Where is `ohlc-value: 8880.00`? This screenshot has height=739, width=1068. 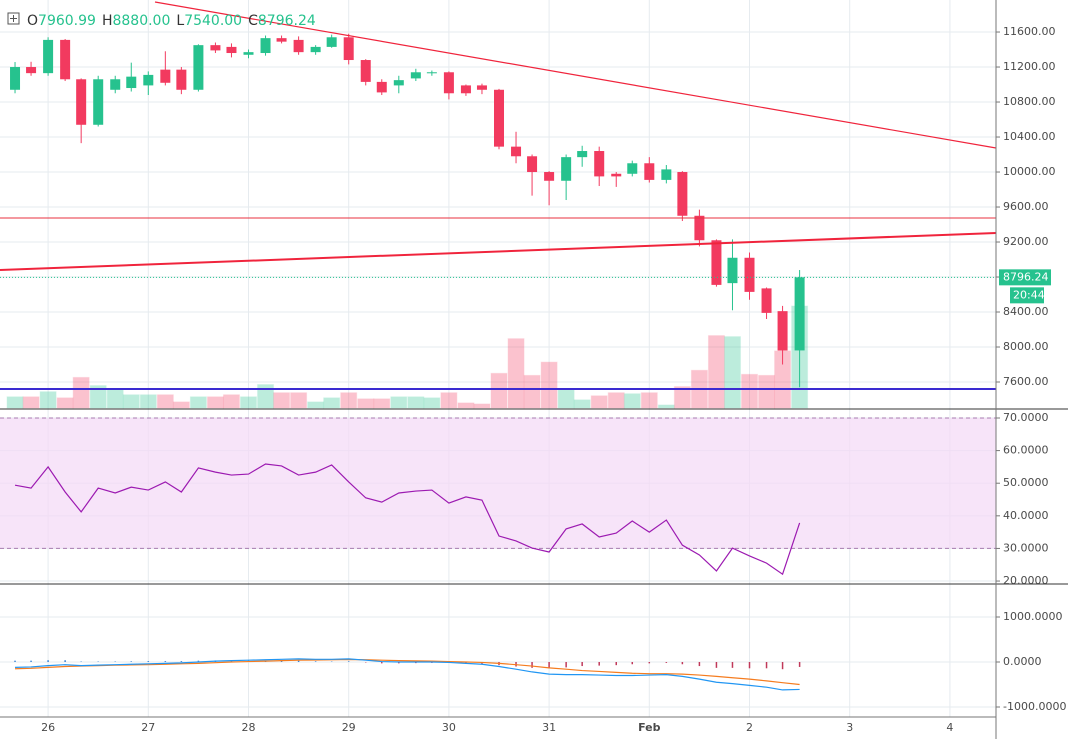
ohlc-value: 8880.00 is located at coordinates (141, 21).